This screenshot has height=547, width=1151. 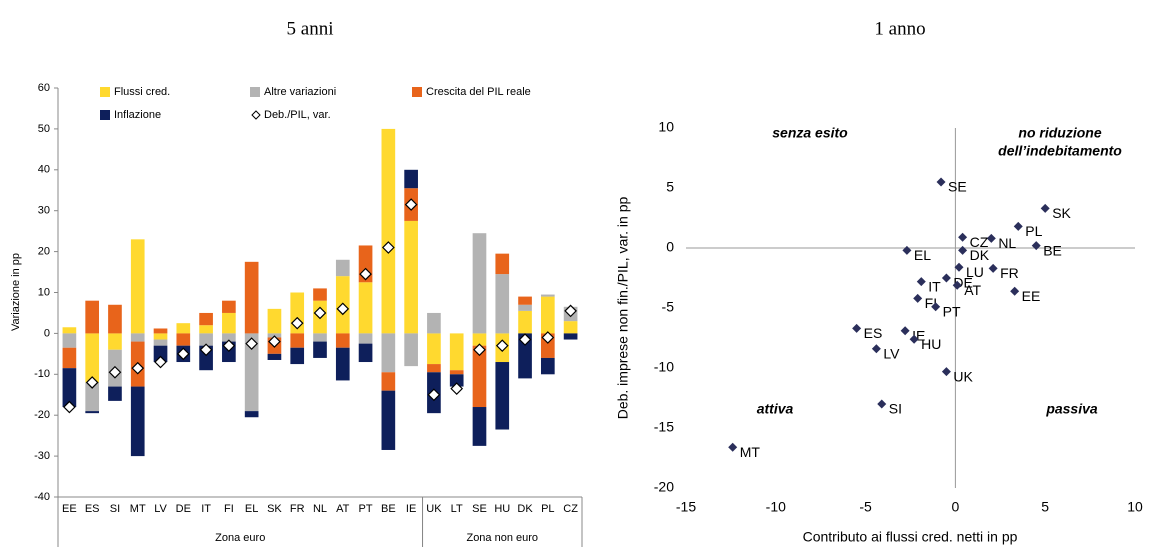 I want to click on quadrant-label: senza esito, so click(x=810, y=133).